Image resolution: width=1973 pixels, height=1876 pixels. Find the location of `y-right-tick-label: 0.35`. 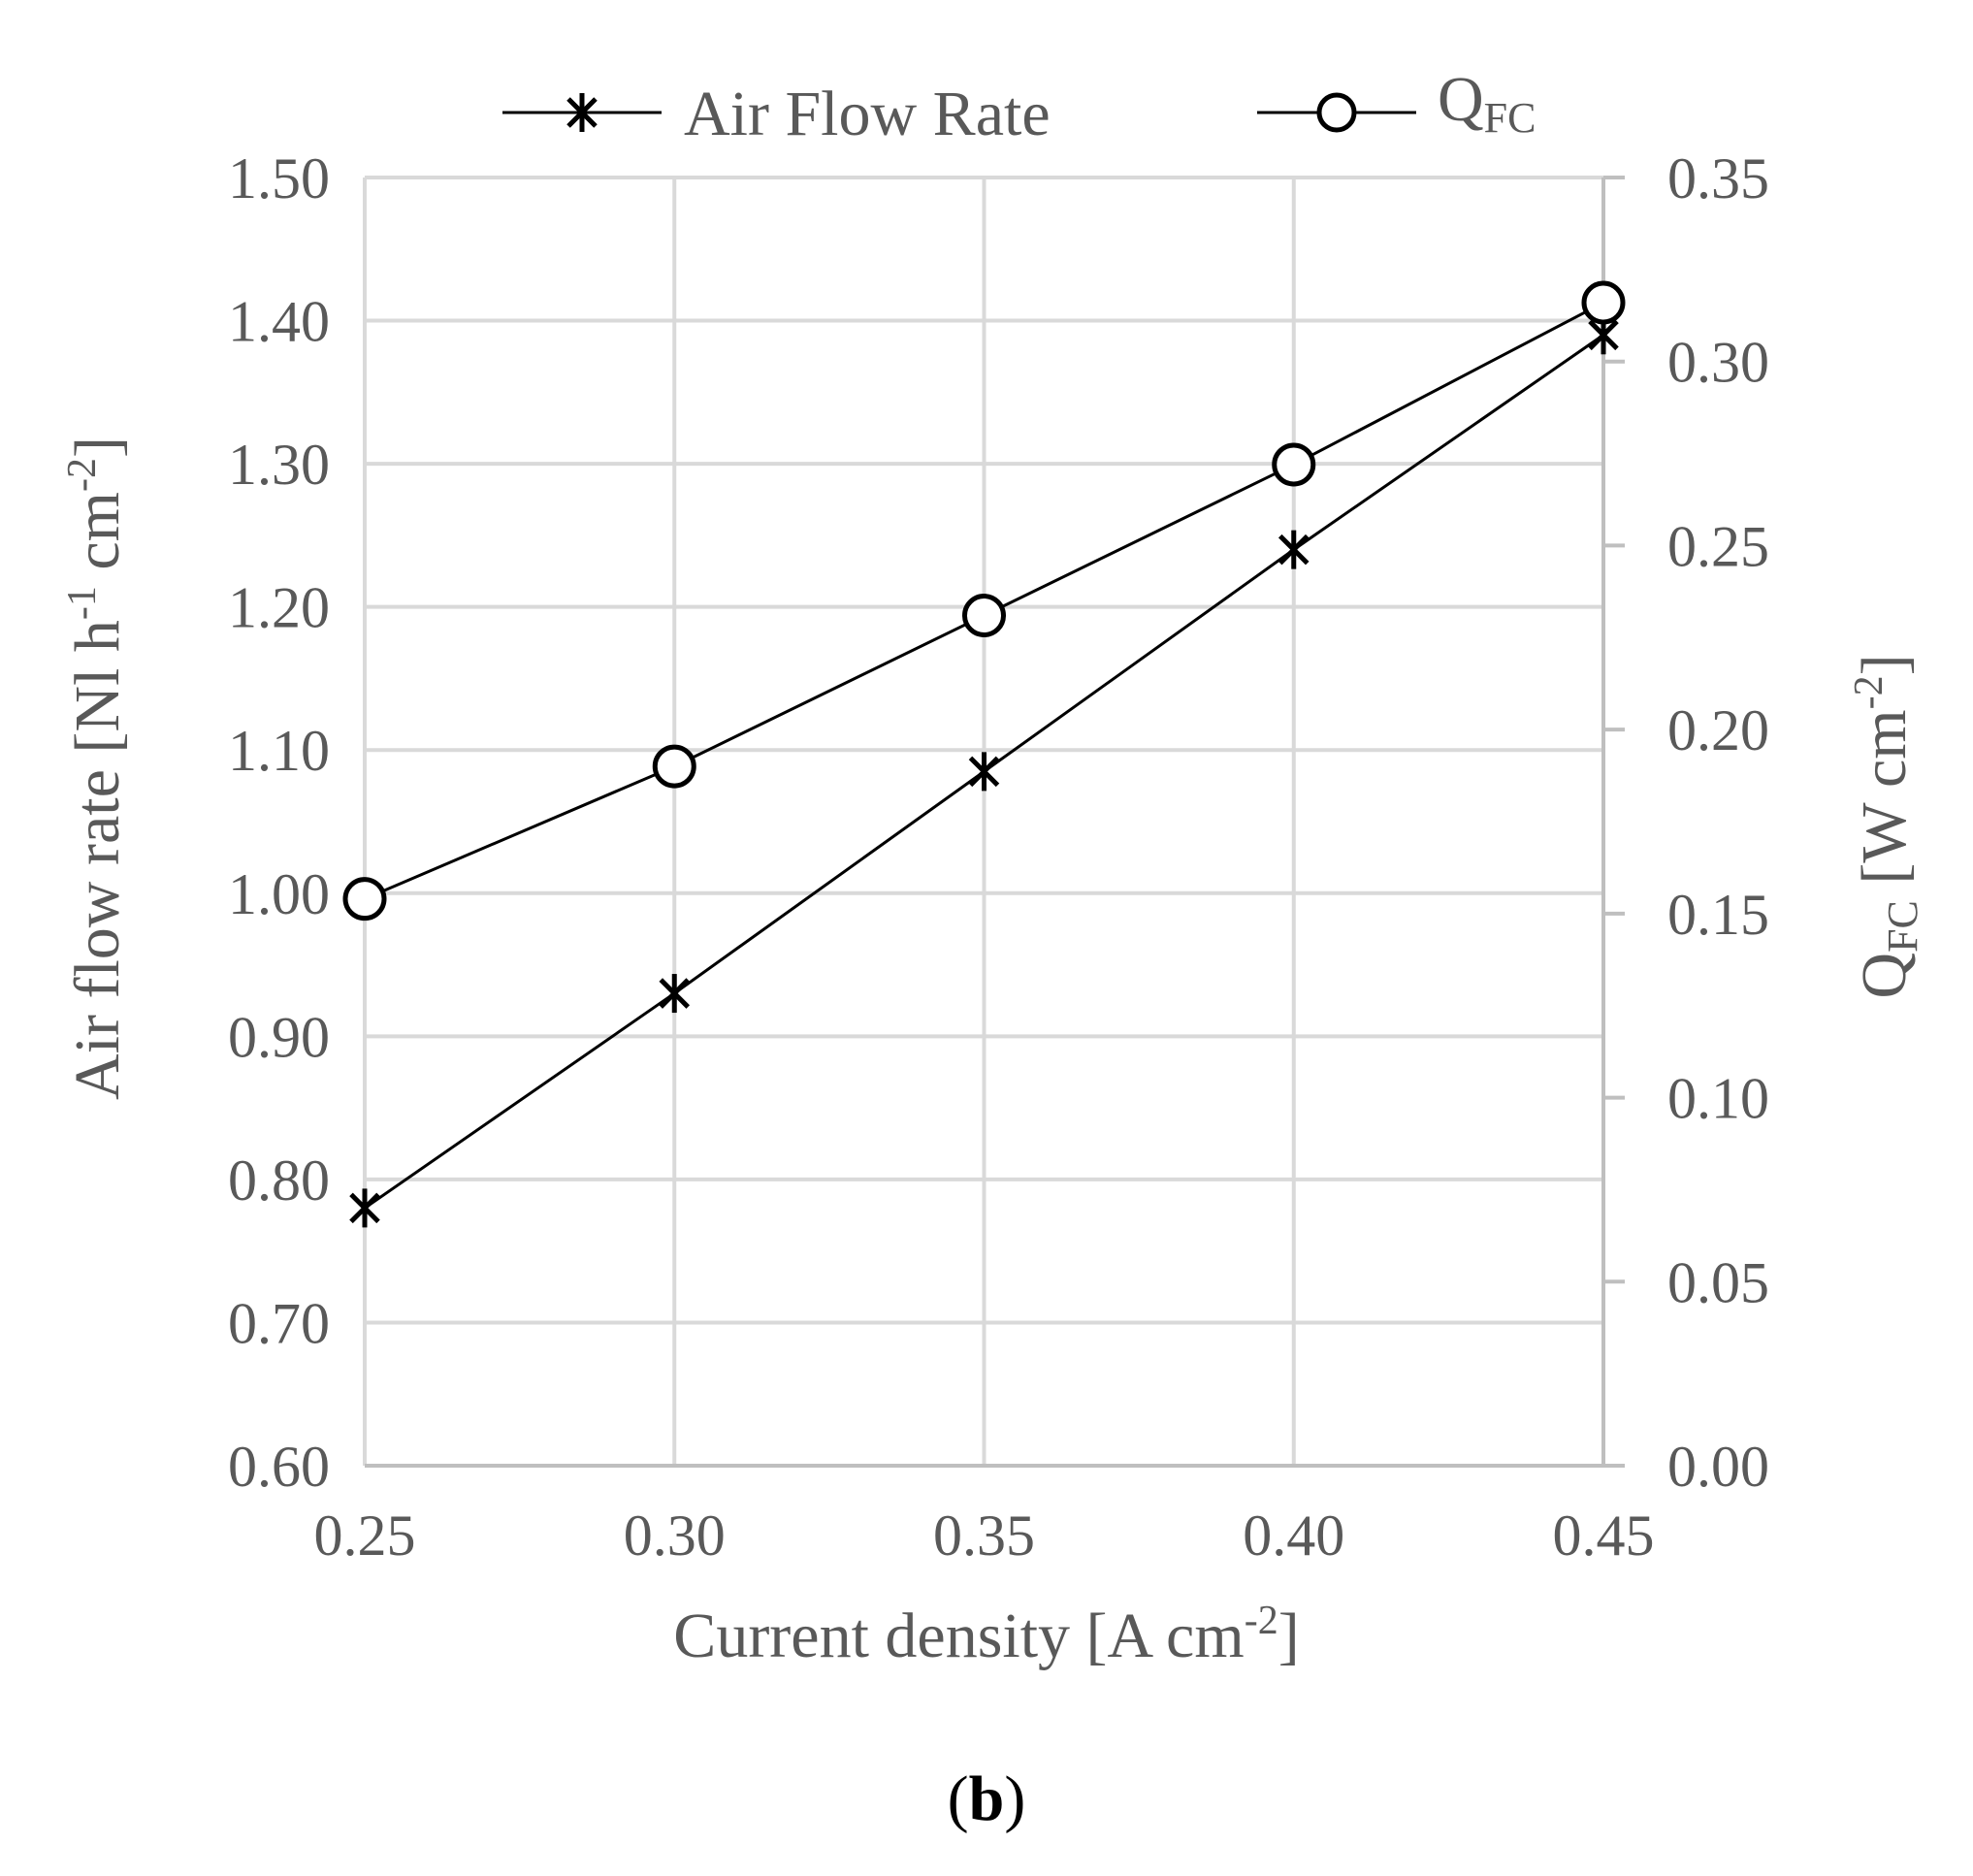

y-right-tick-label: 0.35 is located at coordinates (1718, 178).